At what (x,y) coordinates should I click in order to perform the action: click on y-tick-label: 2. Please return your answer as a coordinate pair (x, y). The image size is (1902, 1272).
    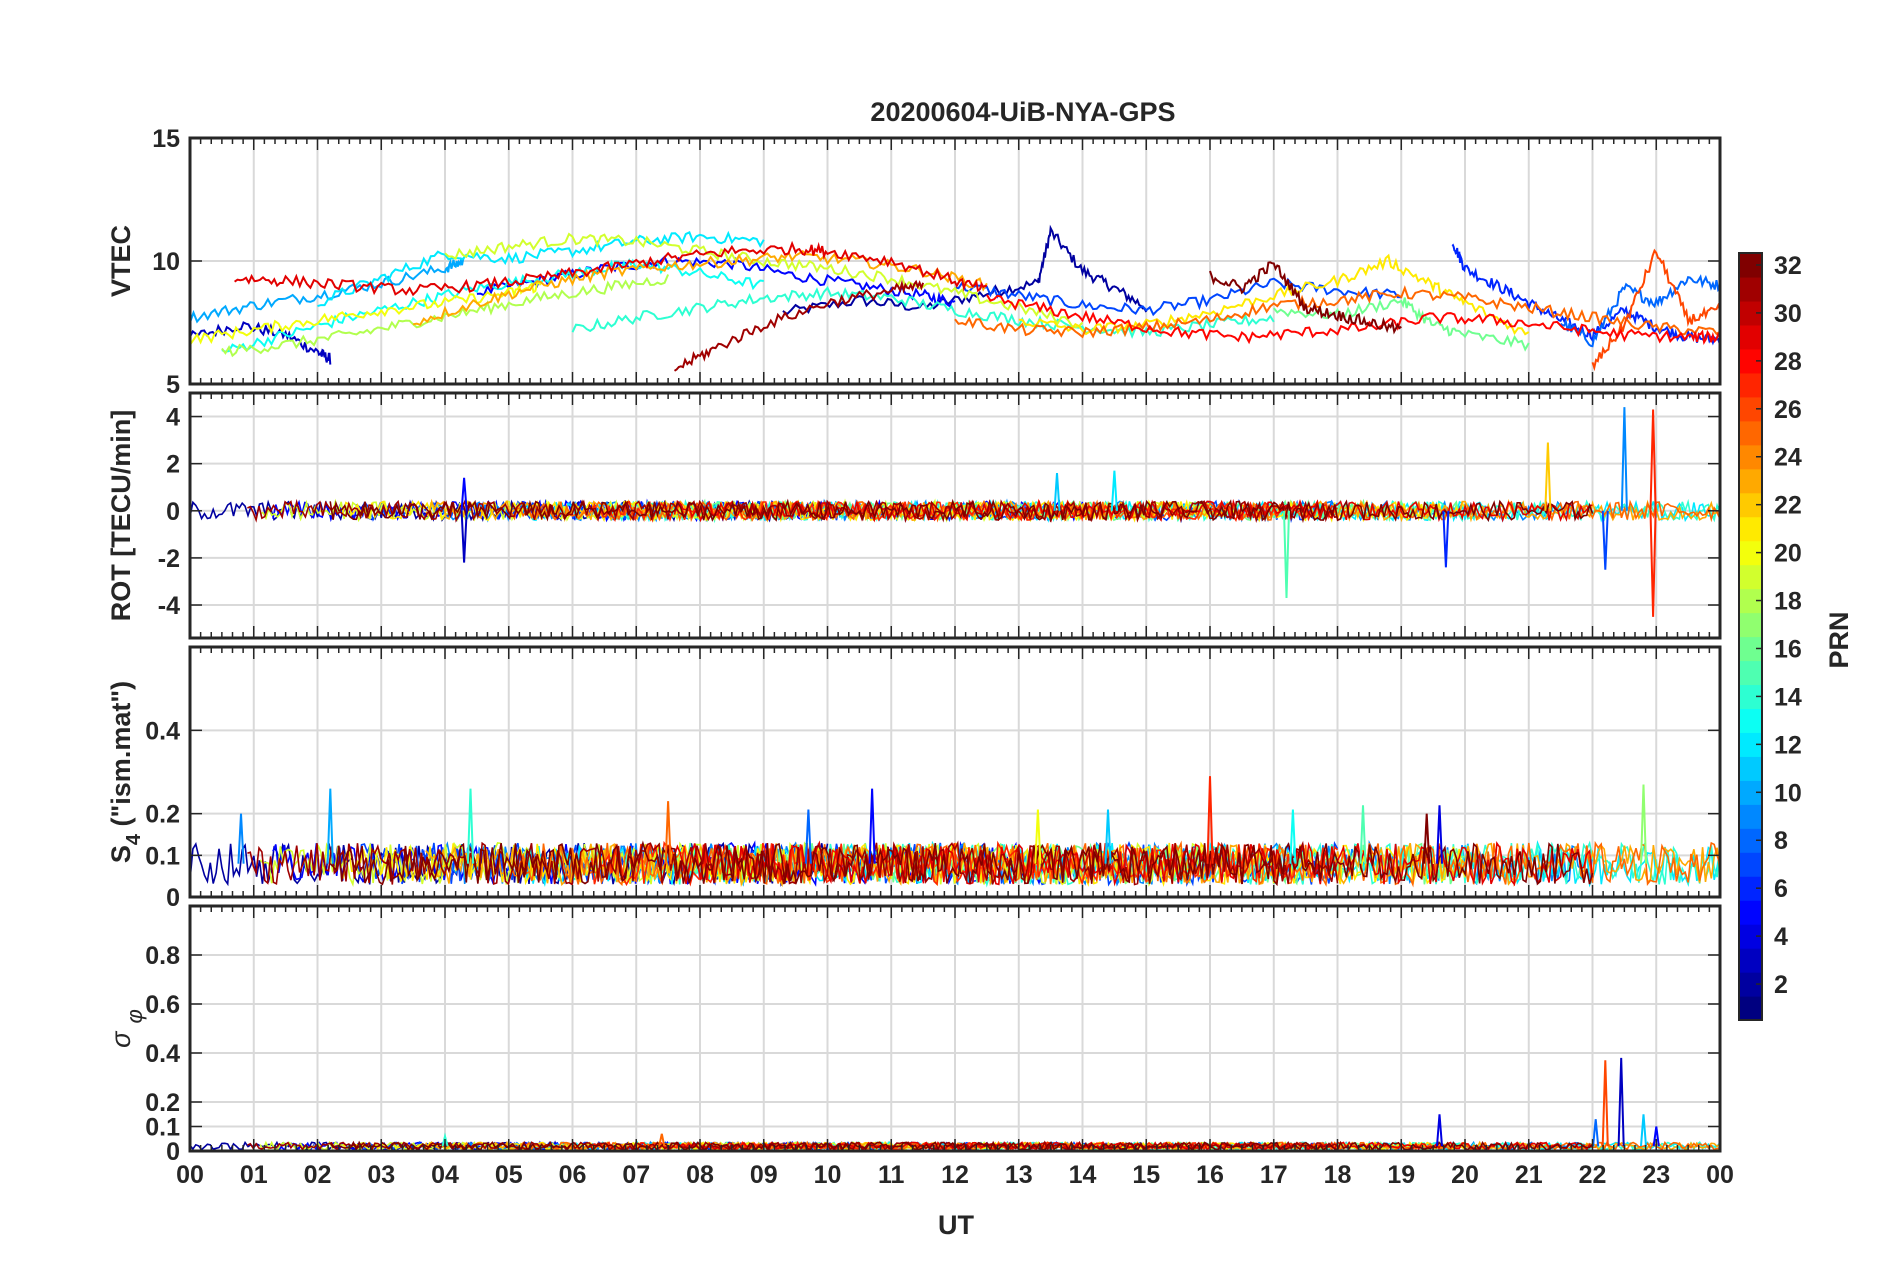
    Looking at the image, I should click on (173, 465).